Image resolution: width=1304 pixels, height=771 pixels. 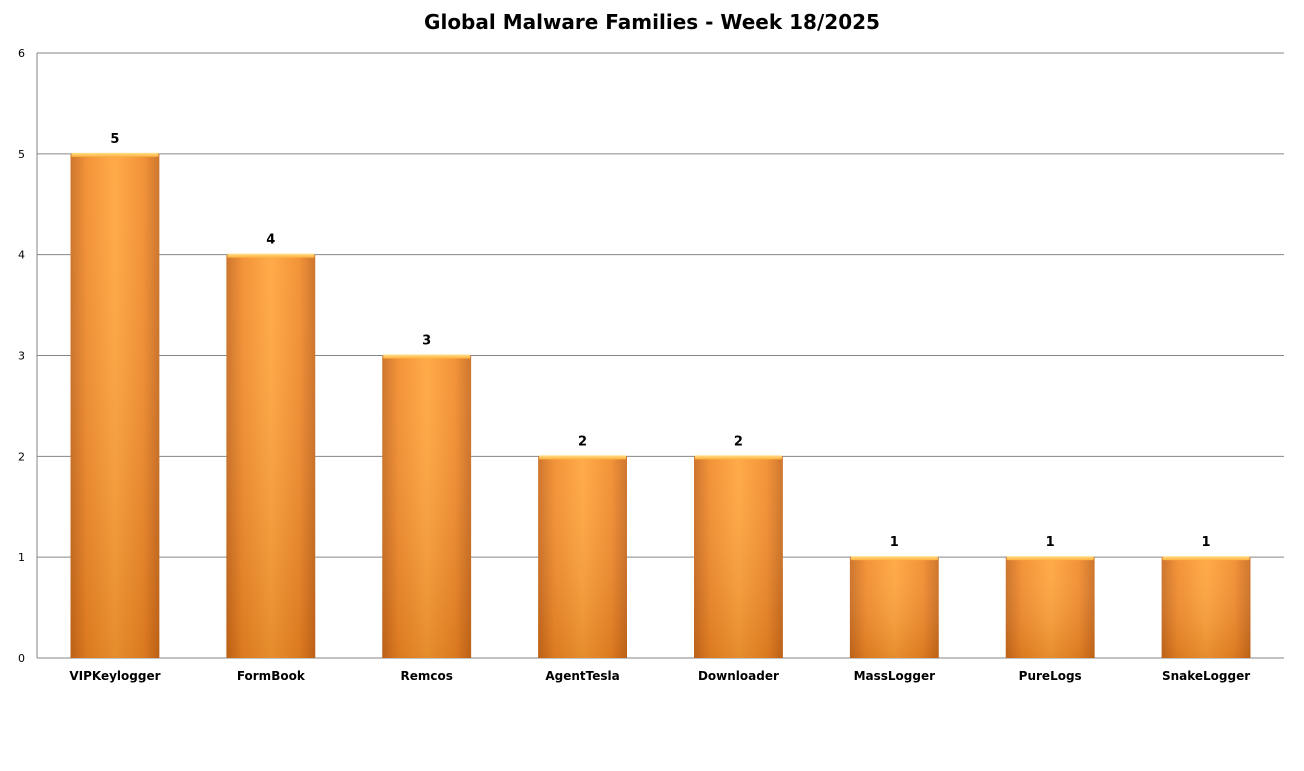 What do you see at coordinates (1050, 676) in the screenshot?
I see `x-tick-label: PureLogs` at bounding box center [1050, 676].